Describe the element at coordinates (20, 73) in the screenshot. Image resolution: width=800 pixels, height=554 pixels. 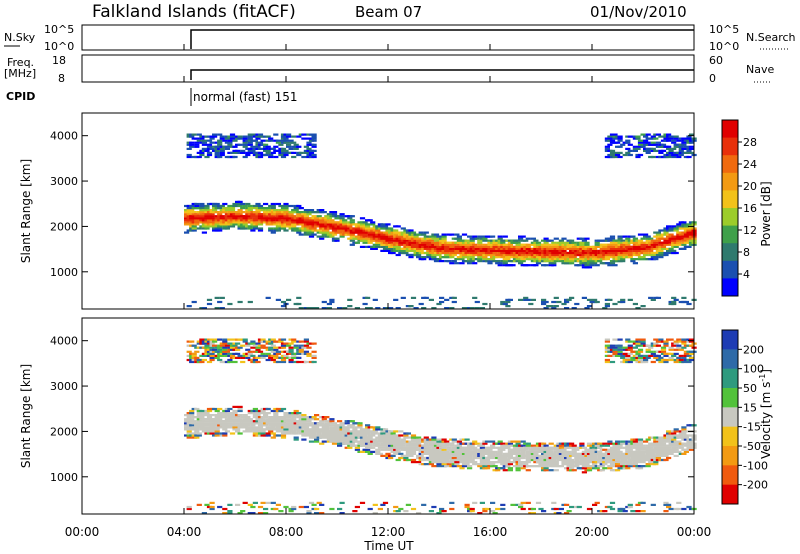
I see `freq-left-label-2: [MHz]` at that location.